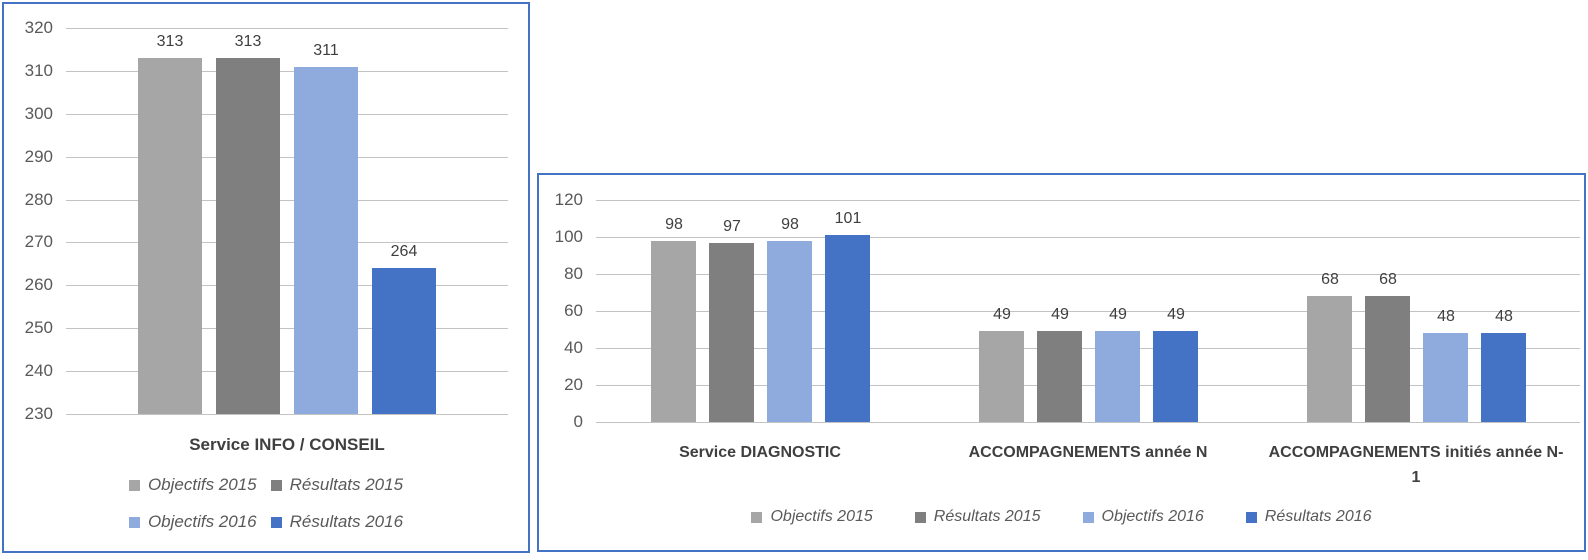  I want to click on y-axis-tick-label: 240, so click(38, 370).